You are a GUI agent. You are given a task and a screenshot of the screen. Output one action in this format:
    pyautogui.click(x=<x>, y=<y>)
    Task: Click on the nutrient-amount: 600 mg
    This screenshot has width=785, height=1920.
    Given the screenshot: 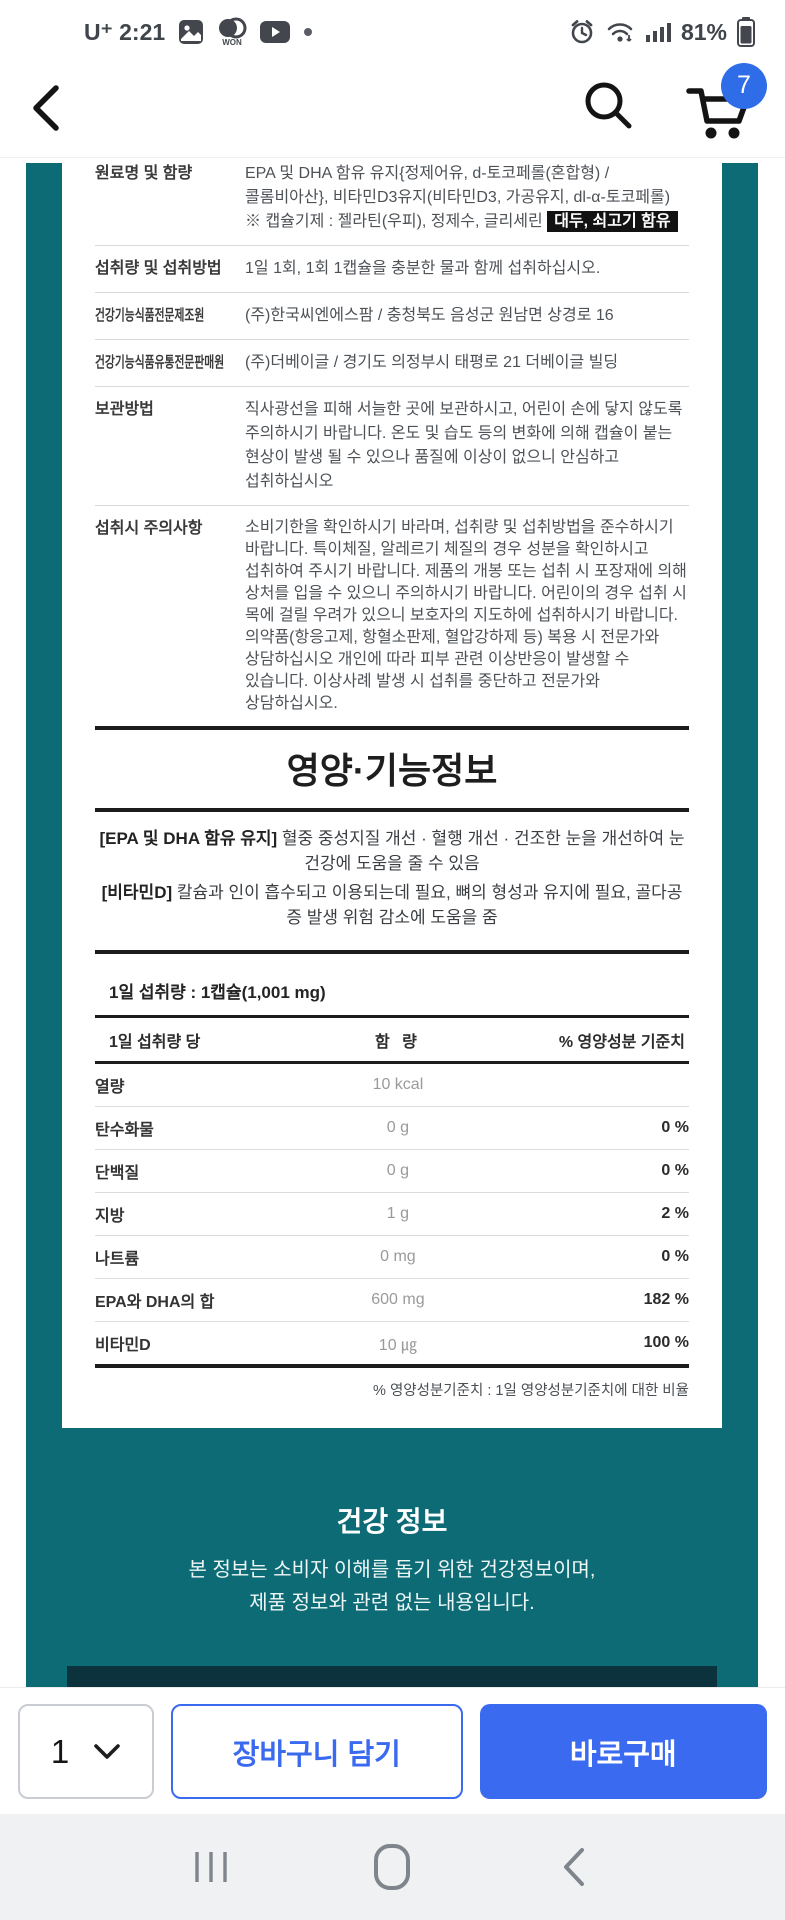 What is the action you would take?
    pyautogui.click(x=398, y=1300)
    